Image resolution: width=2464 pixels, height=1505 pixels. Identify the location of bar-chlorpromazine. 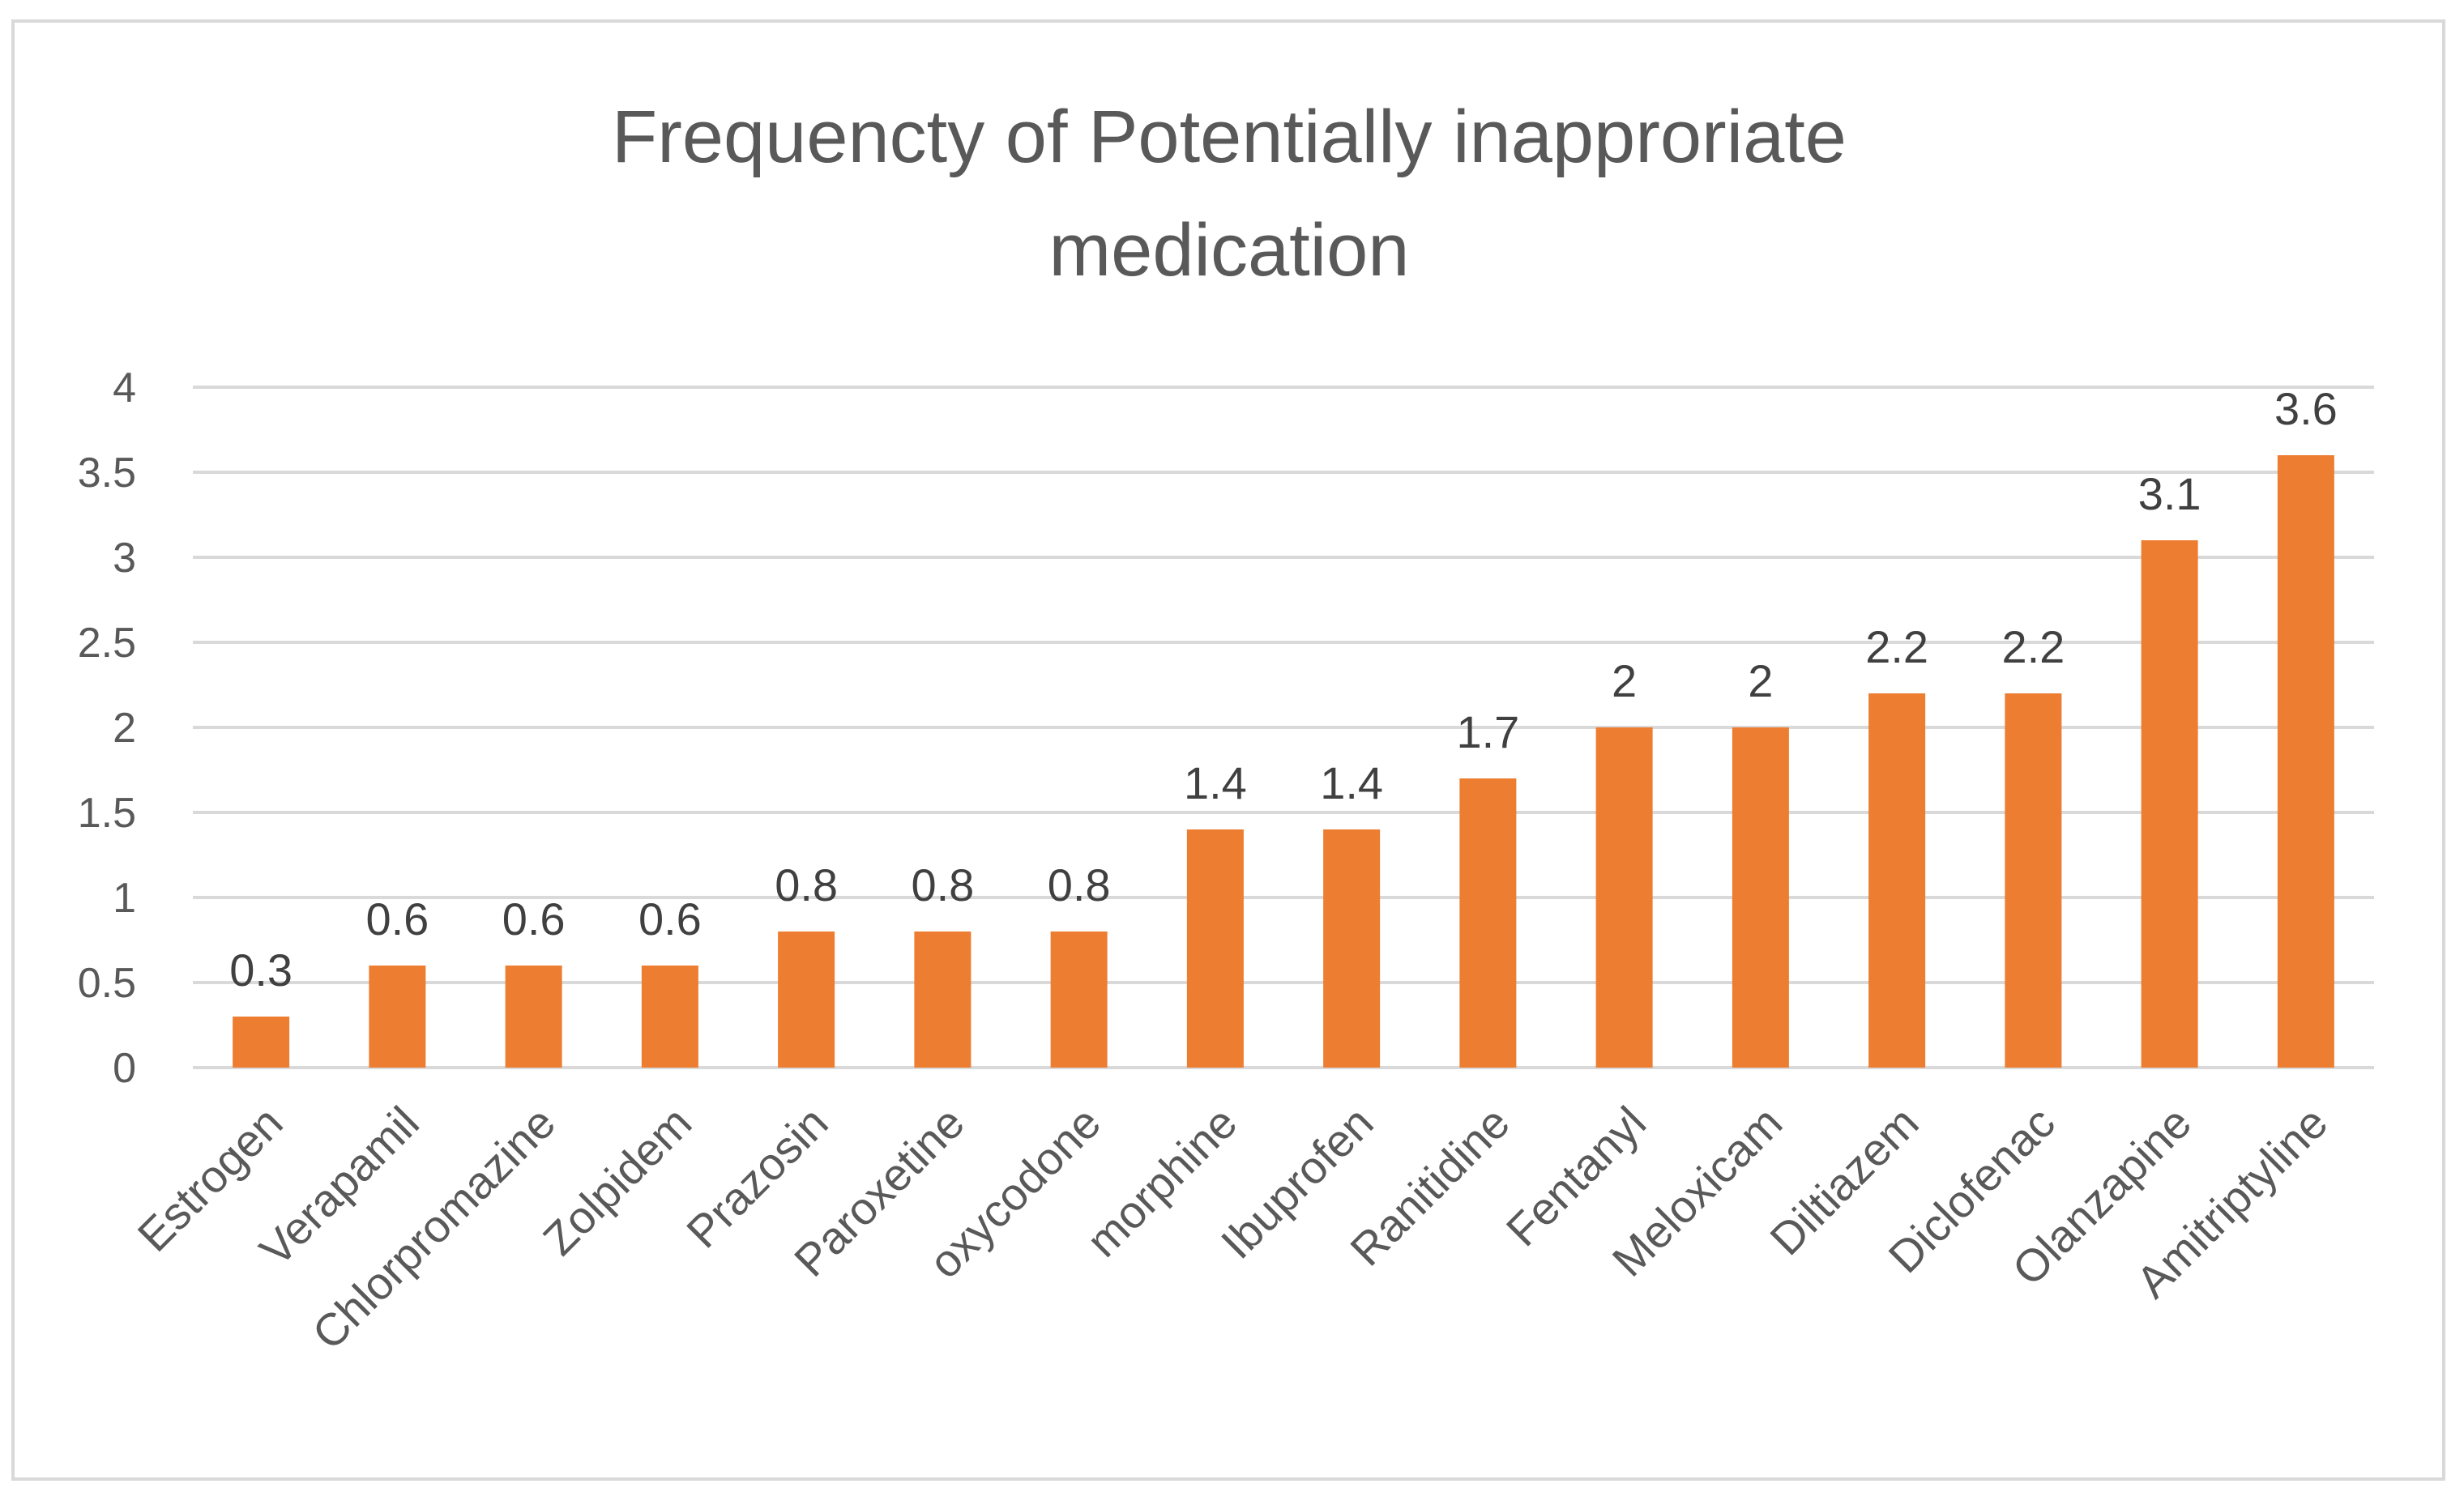
(533, 1017).